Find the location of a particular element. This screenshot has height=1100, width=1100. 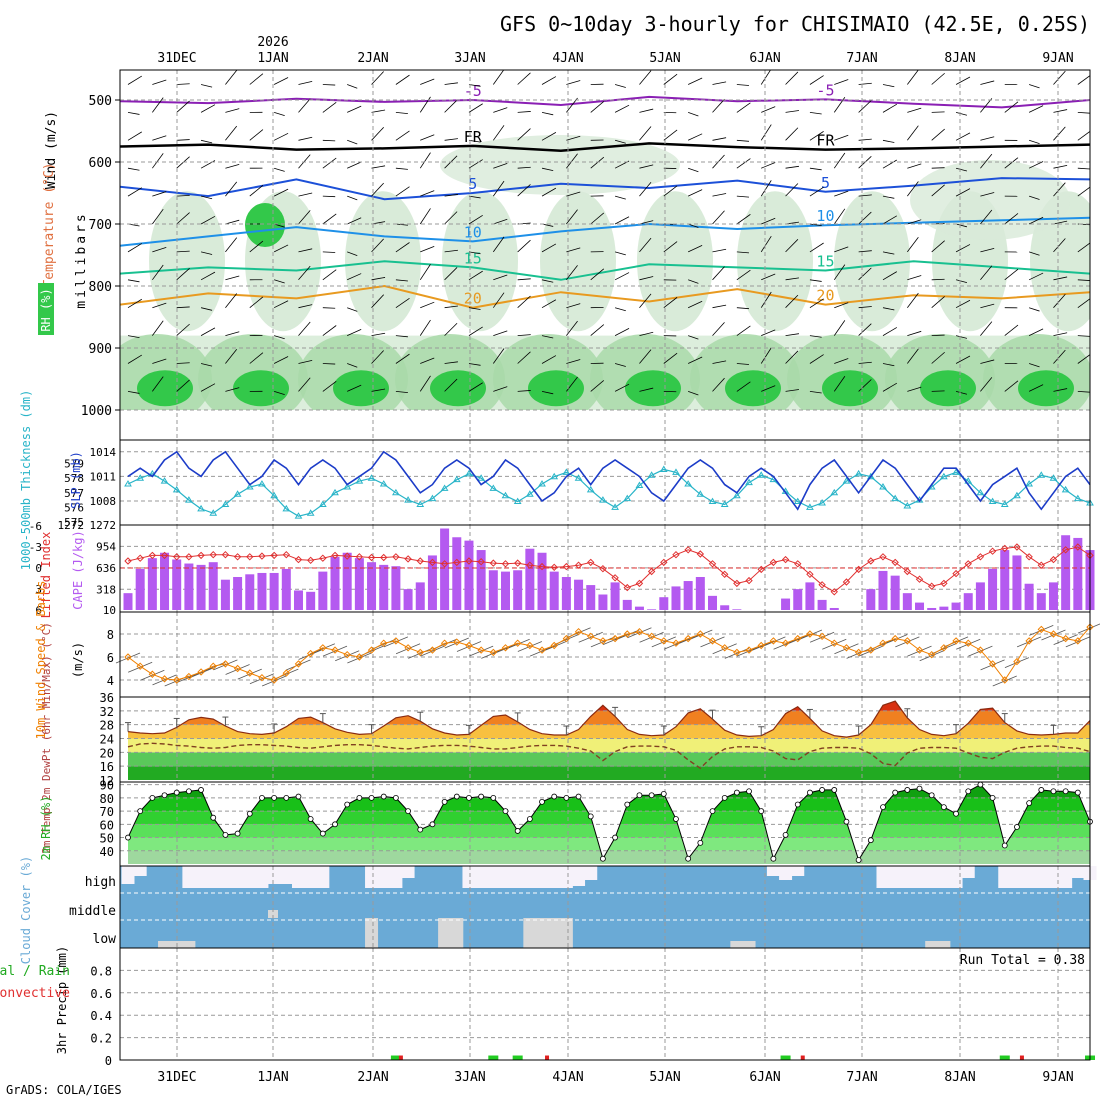

bottom-date-label: 1JAN is located at coordinates (272, 1077).